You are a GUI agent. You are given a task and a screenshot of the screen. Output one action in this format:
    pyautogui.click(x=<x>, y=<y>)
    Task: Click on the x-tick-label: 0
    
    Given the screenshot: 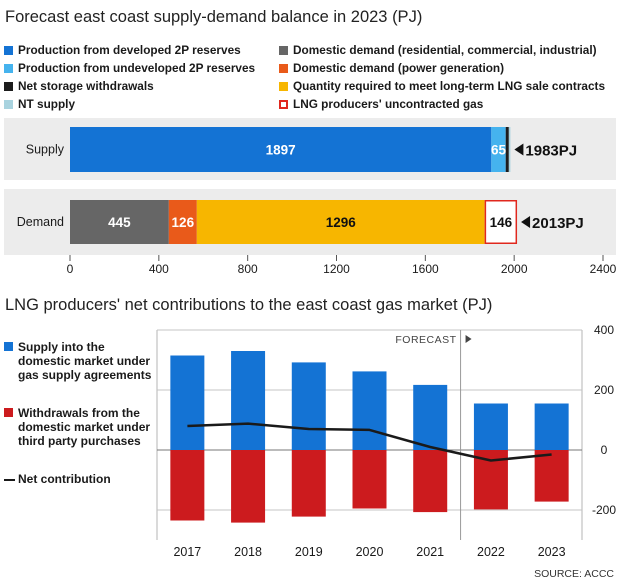 What is the action you would take?
    pyautogui.click(x=70, y=269)
    